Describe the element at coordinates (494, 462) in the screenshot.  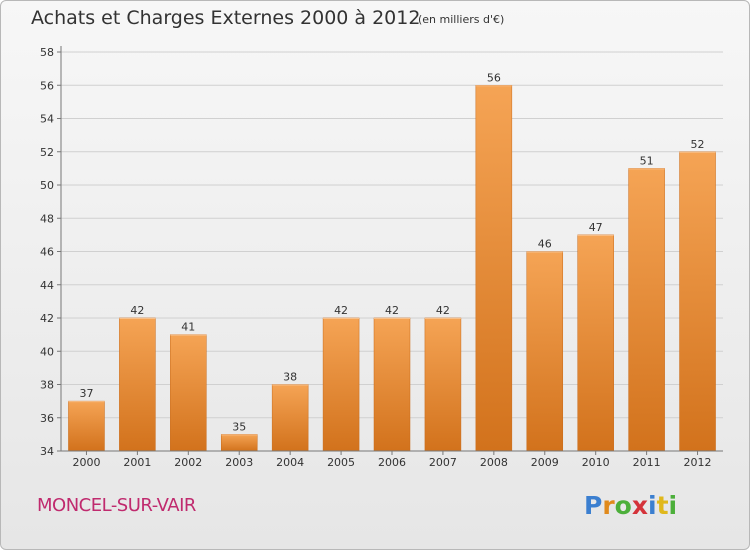
I see `x-tick-label: 2008` at that location.